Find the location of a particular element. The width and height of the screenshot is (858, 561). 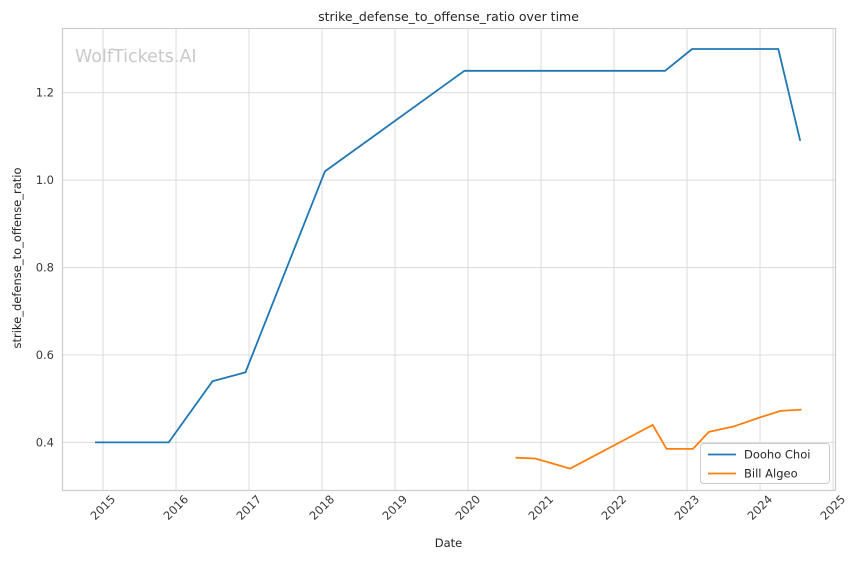

x-tick-label: 2020 is located at coordinates (468, 507).